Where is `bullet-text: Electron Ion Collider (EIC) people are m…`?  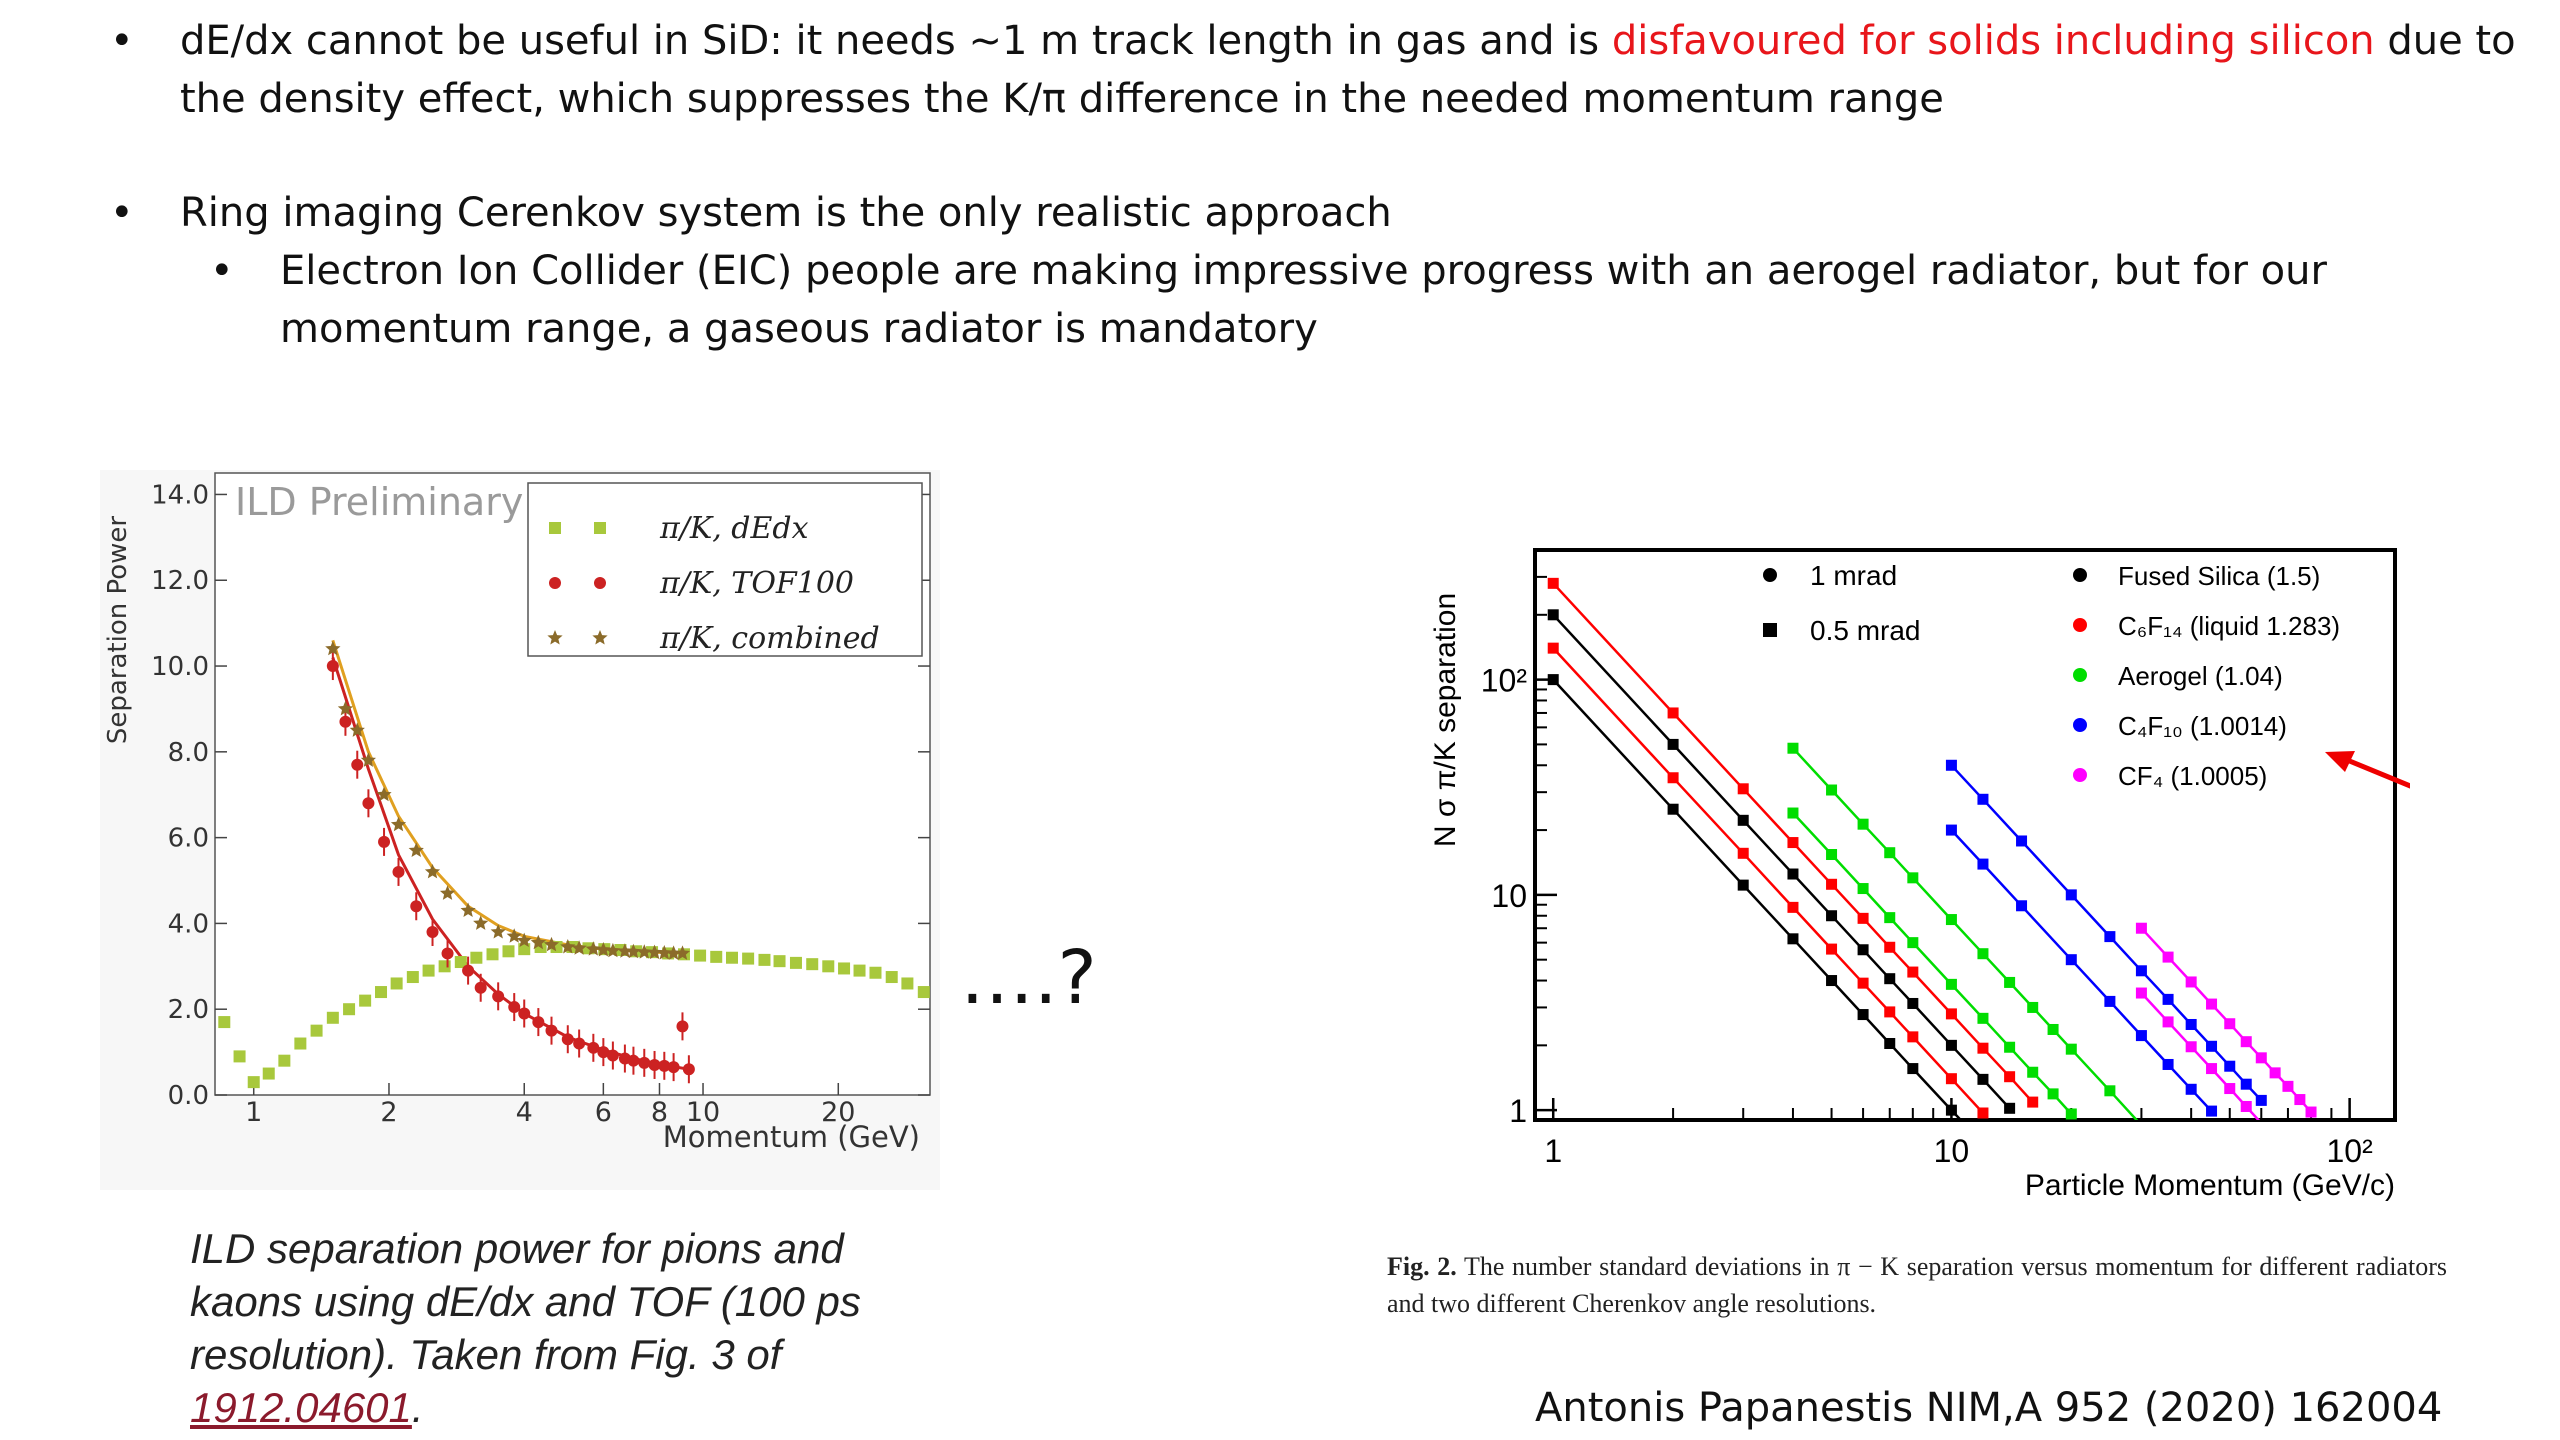
bullet-text: Electron Ion Collider (EIC) people are m… is located at coordinates (1303, 300).